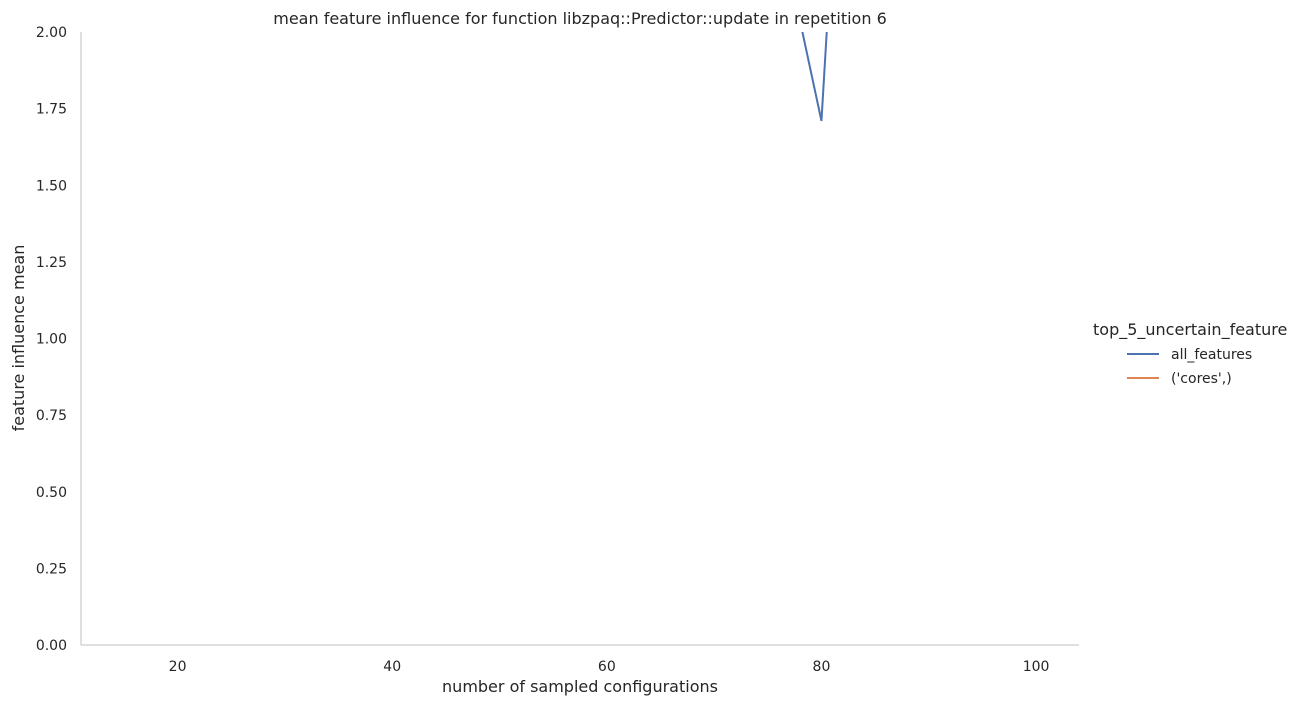 Image resolution: width=1308 pixels, height=706 pixels. What do you see at coordinates (51, 416) in the screenshot?
I see `y-tick-label: 0.75` at bounding box center [51, 416].